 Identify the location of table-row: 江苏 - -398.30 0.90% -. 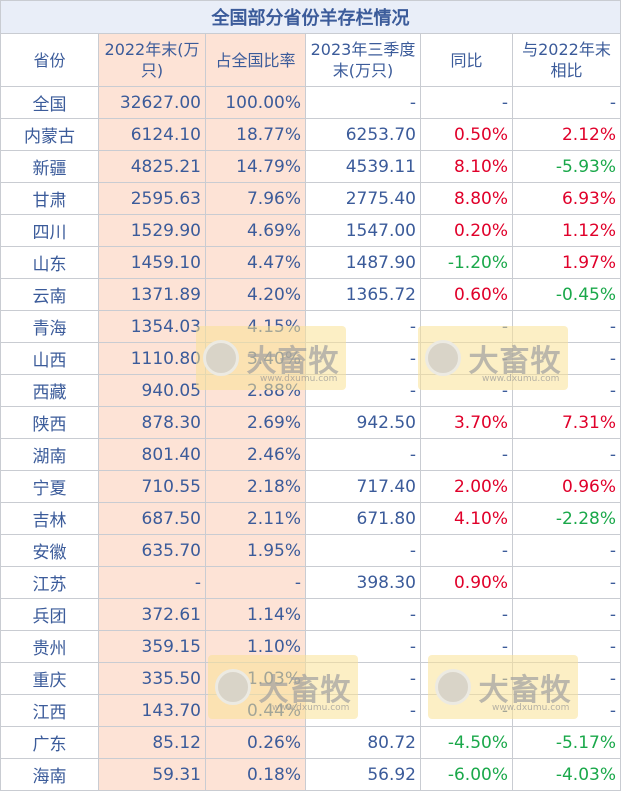
(310, 582).